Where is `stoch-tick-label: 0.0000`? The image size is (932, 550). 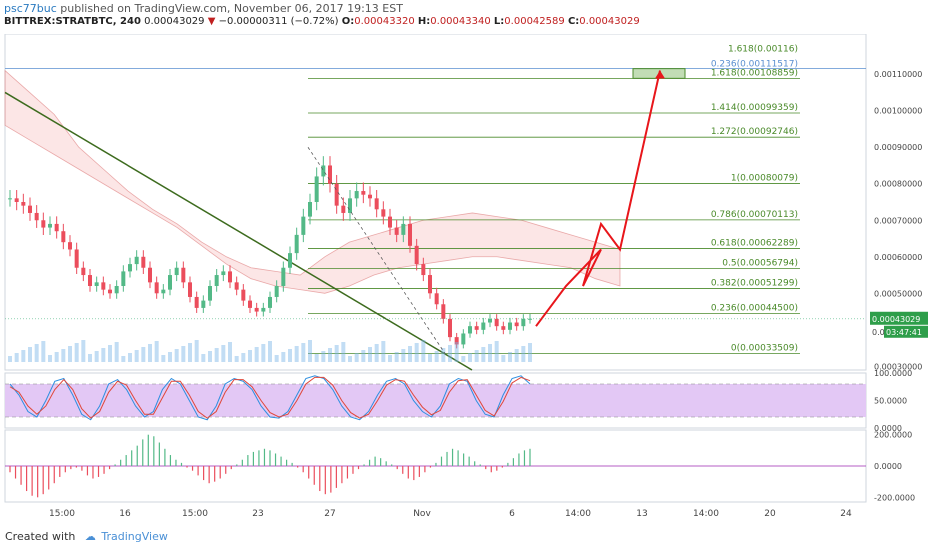
stoch-tick-label: 0.0000 is located at coordinates (888, 428).